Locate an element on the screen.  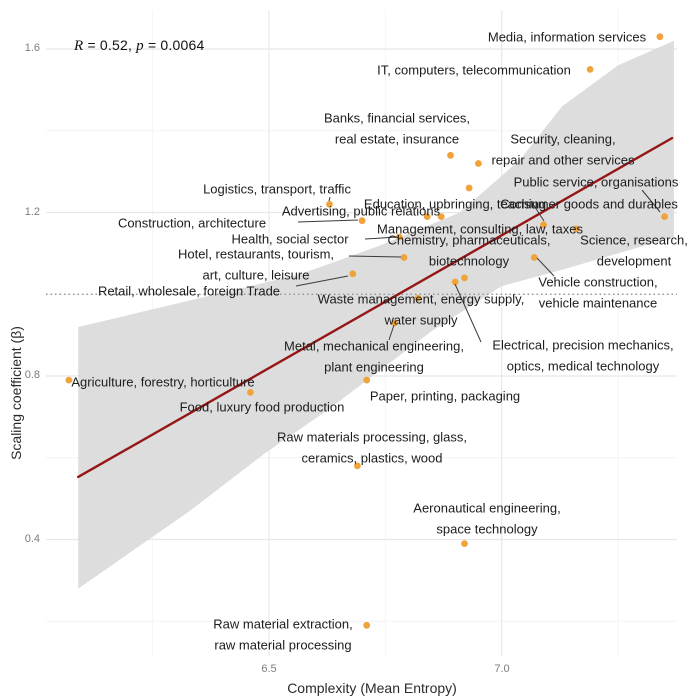
sector-label: Construction, architecture is located at coordinates (192, 223).